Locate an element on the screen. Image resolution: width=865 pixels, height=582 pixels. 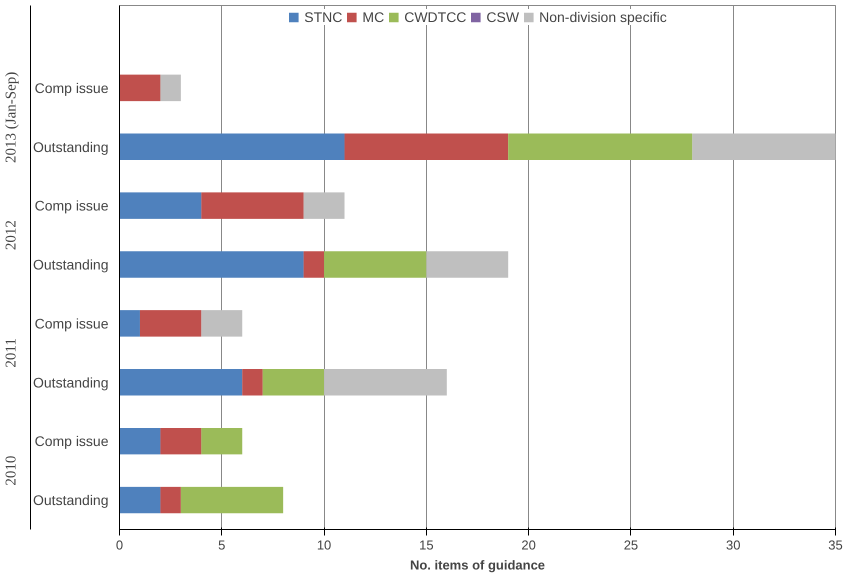
x-tick-label: 25 is located at coordinates (631, 545).